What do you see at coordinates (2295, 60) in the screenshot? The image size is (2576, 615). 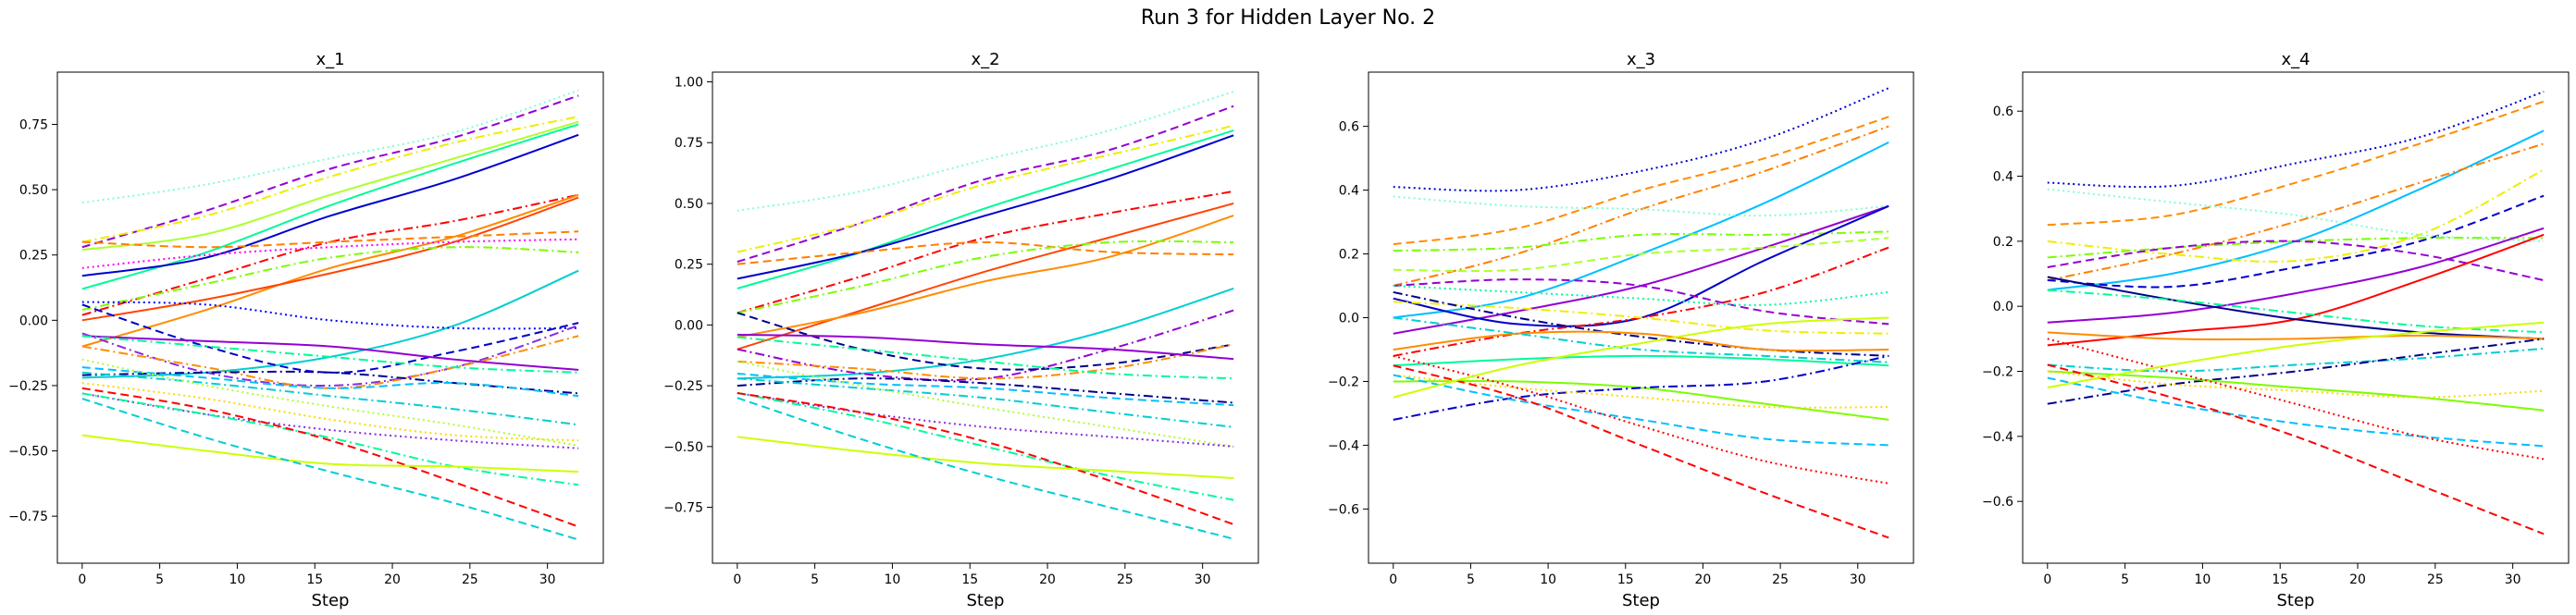 I see `subplot-title: x_4` at bounding box center [2295, 60].